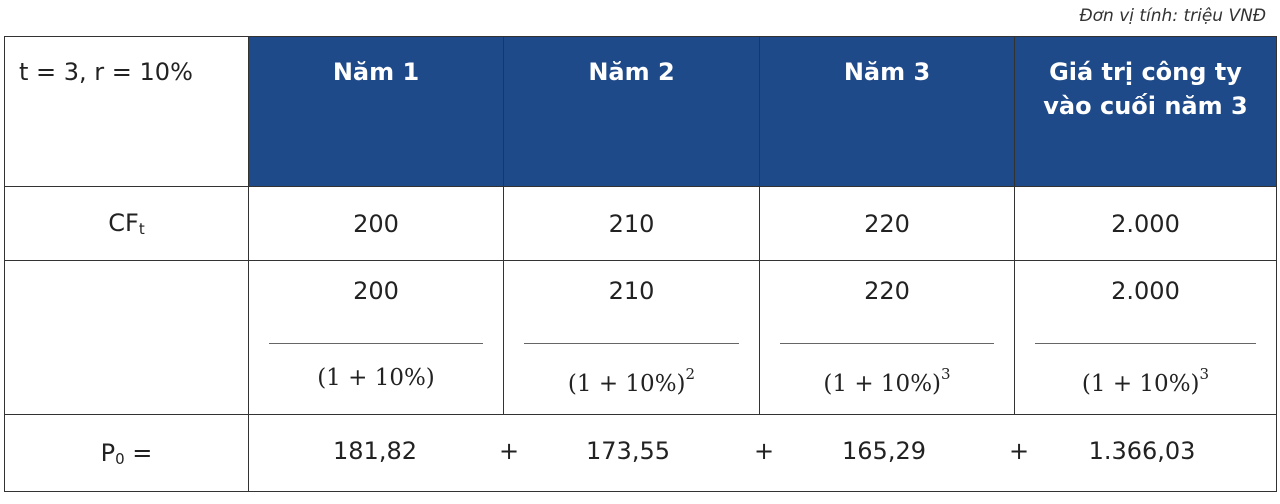 This screenshot has height=504, width=1280. Describe the element at coordinates (126, 111) in the screenshot. I see `header-cell: t = 3, r = 10%` at that location.